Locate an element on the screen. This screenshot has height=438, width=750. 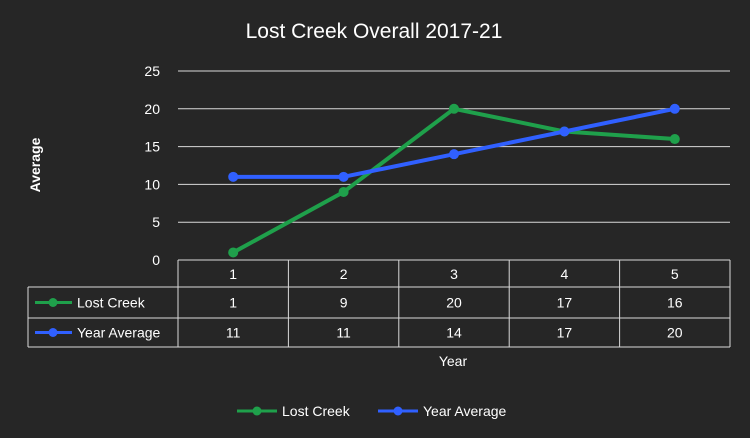
table-cell: 14 is located at coordinates (454, 333).